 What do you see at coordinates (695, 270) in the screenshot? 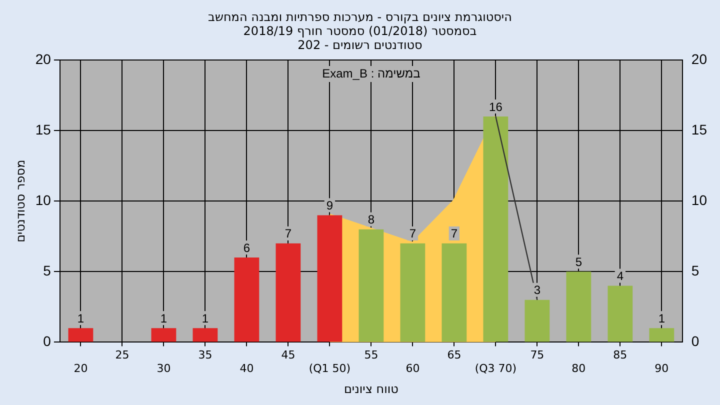
I see `y2-tick-label: 5` at bounding box center [695, 270].